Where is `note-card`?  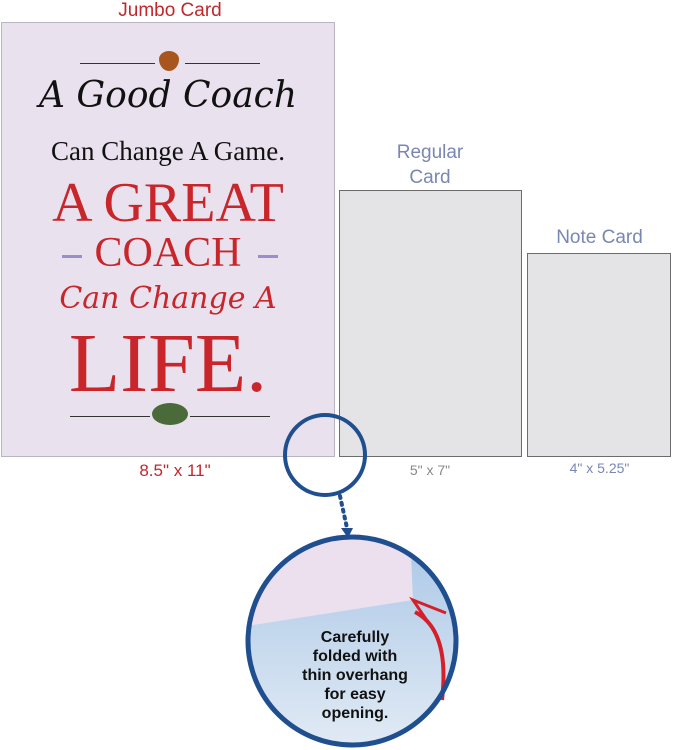
note-card is located at coordinates (599, 355).